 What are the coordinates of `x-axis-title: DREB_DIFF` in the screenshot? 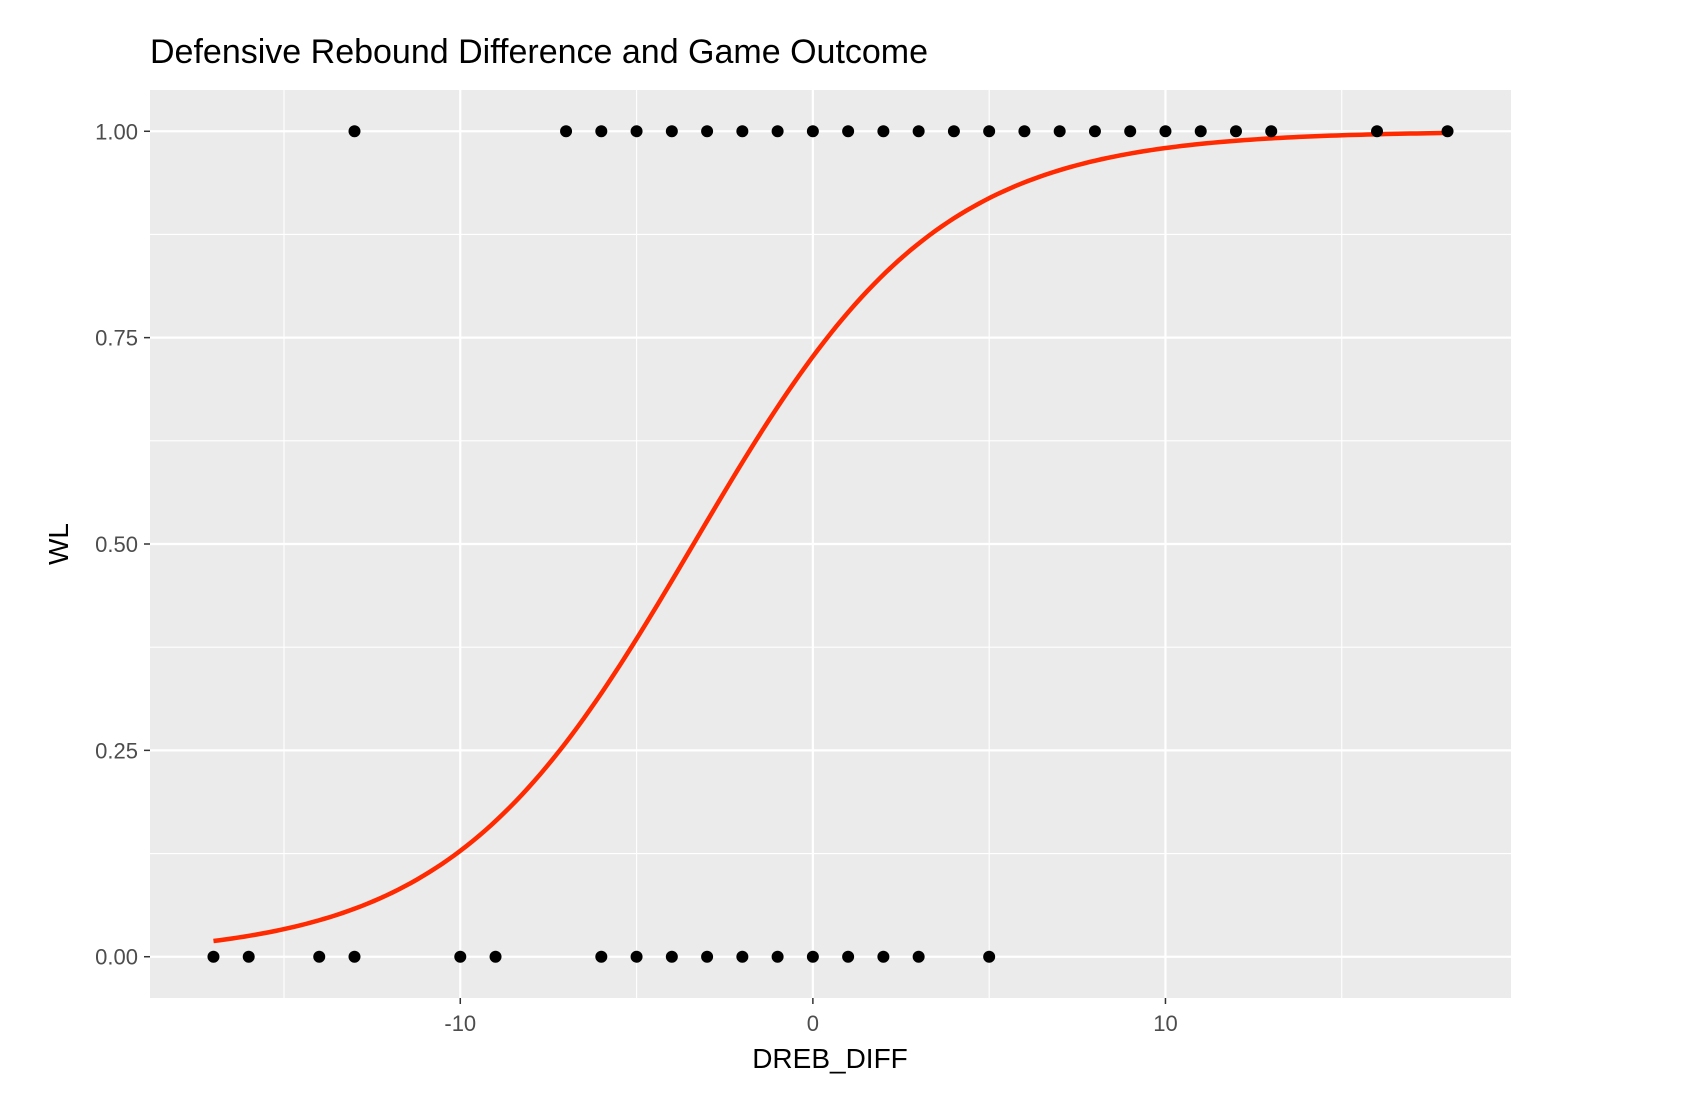 It's located at (830, 1058).